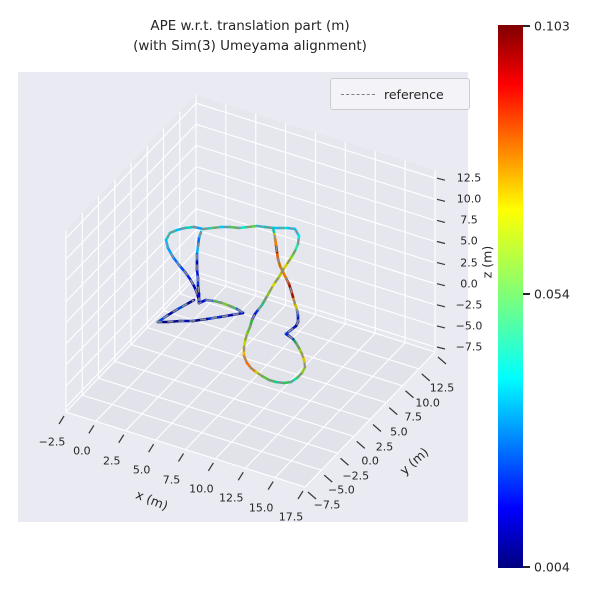 The image size is (600, 600). Describe the element at coordinates (171, 479) in the screenshot. I see `x-tick-label: 7.5` at that location.